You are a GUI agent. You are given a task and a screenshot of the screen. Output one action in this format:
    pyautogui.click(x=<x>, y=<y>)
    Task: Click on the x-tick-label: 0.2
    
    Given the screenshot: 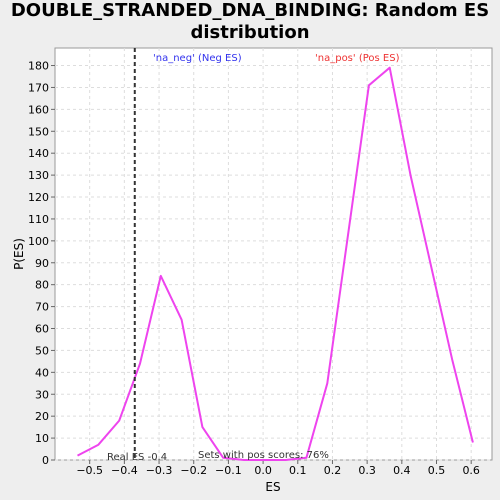 What is the action you would take?
    pyautogui.click(x=333, y=470)
    